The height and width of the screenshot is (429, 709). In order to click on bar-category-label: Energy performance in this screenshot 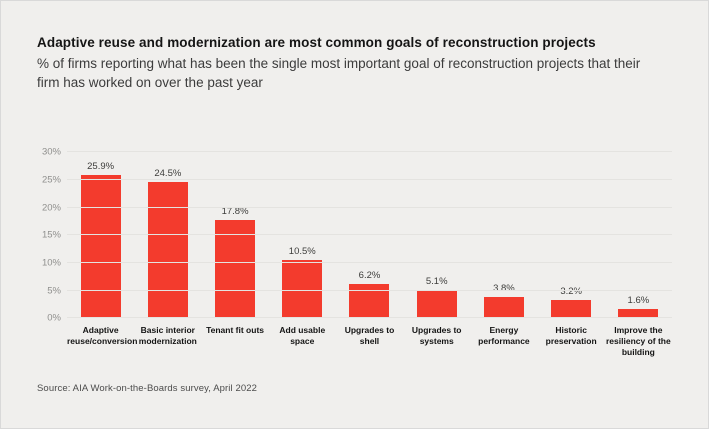, I will do `click(504, 336)`.